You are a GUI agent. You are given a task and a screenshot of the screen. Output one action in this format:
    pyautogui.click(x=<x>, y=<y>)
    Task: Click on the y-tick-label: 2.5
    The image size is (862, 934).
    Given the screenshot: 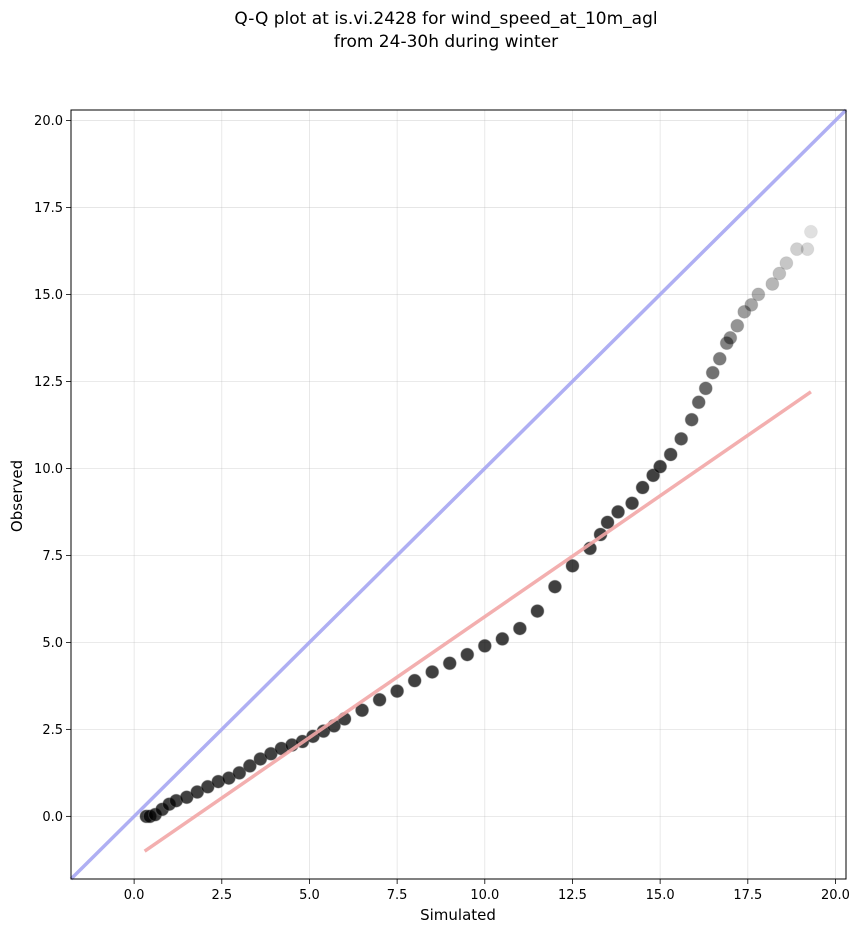 What is the action you would take?
    pyautogui.click(x=52, y=730)
    